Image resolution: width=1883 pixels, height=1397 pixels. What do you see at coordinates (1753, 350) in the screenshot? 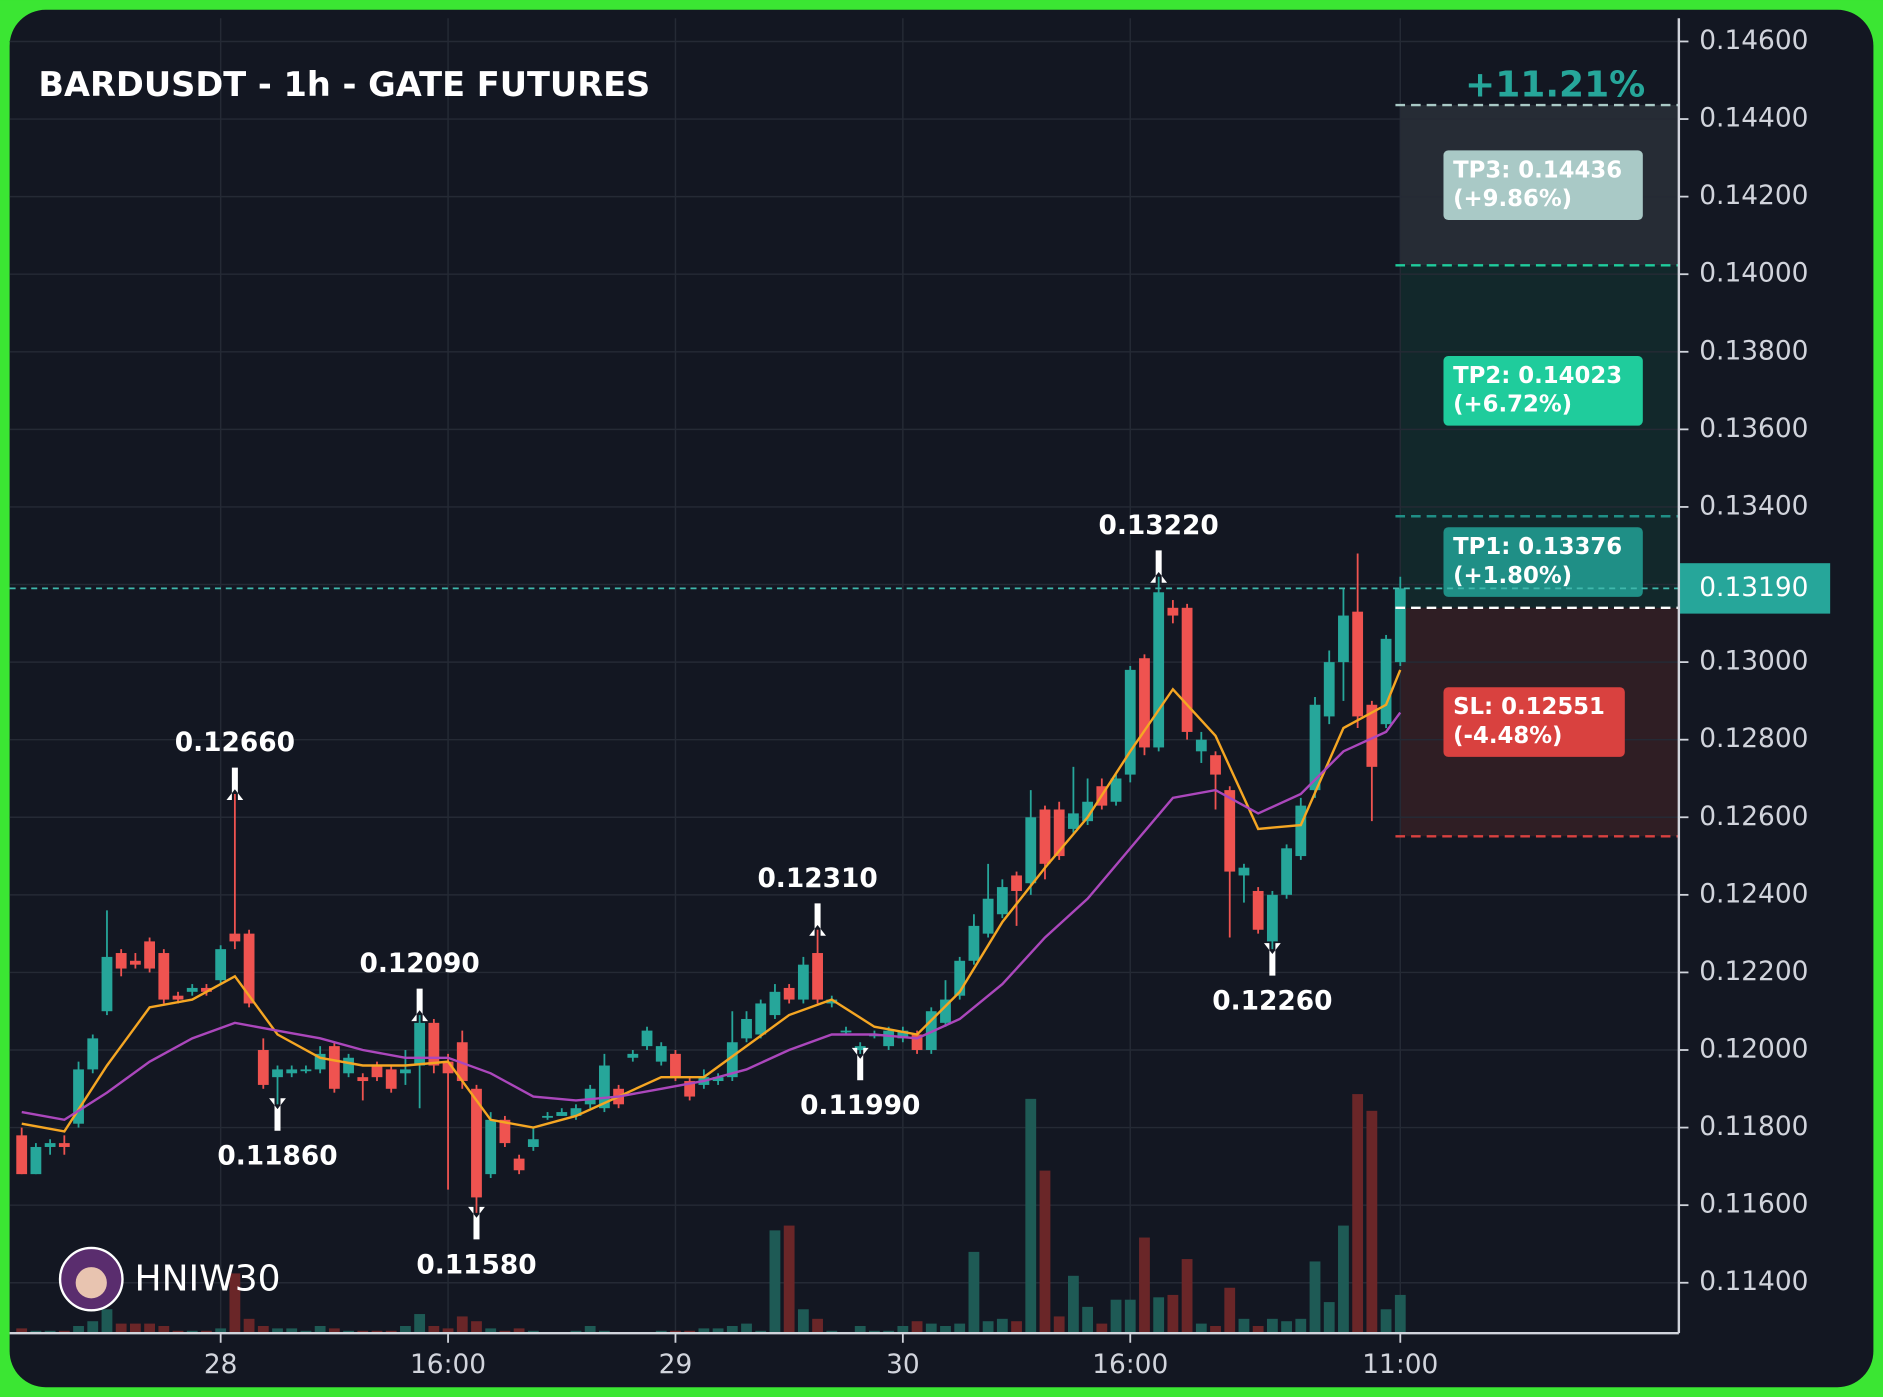
I see `y-tick-label: 0.13800` at bounding box center [1753, 350].